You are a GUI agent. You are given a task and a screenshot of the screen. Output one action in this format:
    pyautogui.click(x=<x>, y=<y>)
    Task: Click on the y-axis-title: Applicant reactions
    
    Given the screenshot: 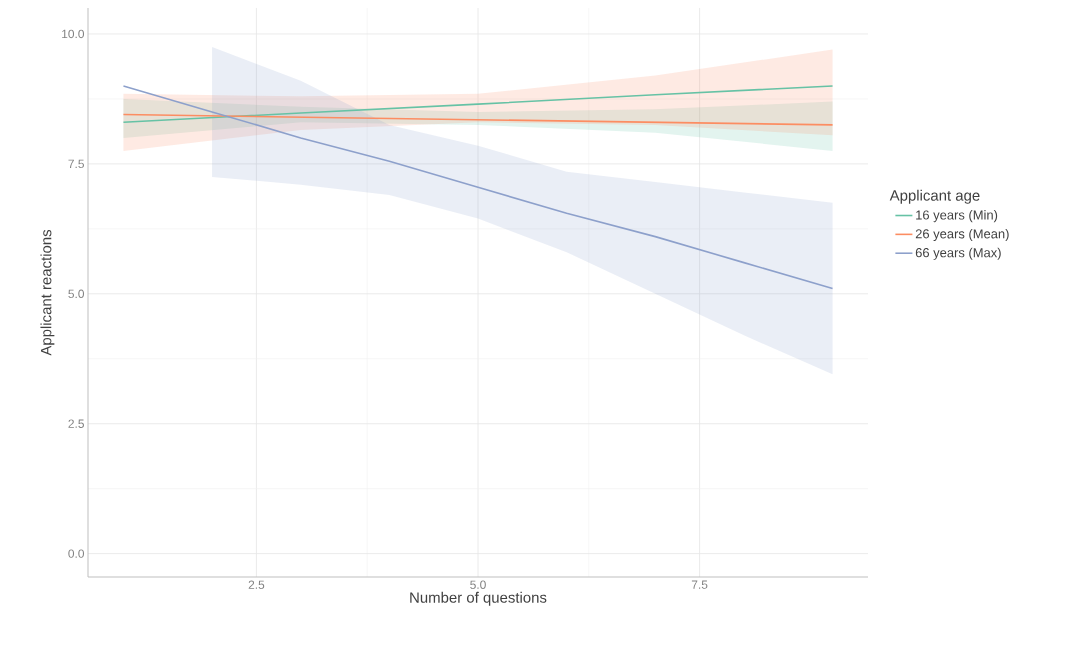 What is the action you would take?
    pyautogui.click(x=47, y=292)
    